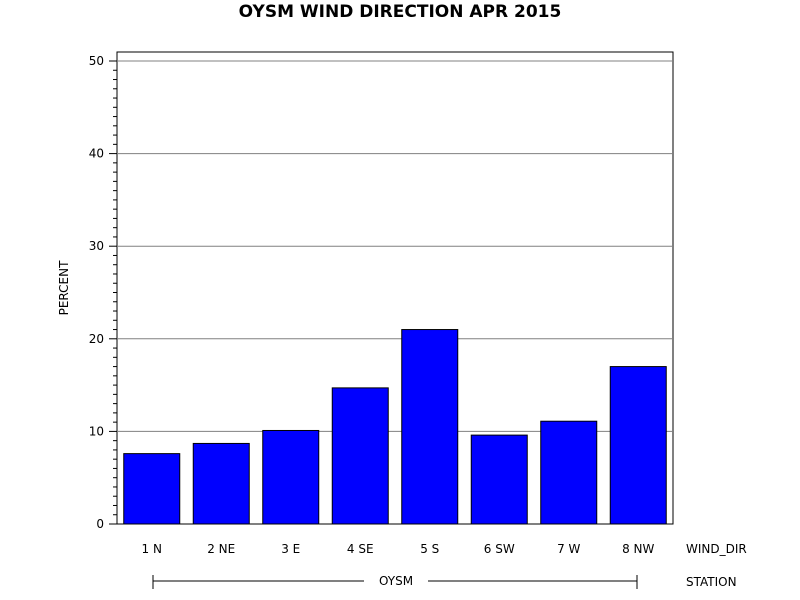 This screenshot has width=800, height=600. Describe the element at coordinates (499, 549) in the screenshot. I see `x-tick-label: 6 SW` at that location.